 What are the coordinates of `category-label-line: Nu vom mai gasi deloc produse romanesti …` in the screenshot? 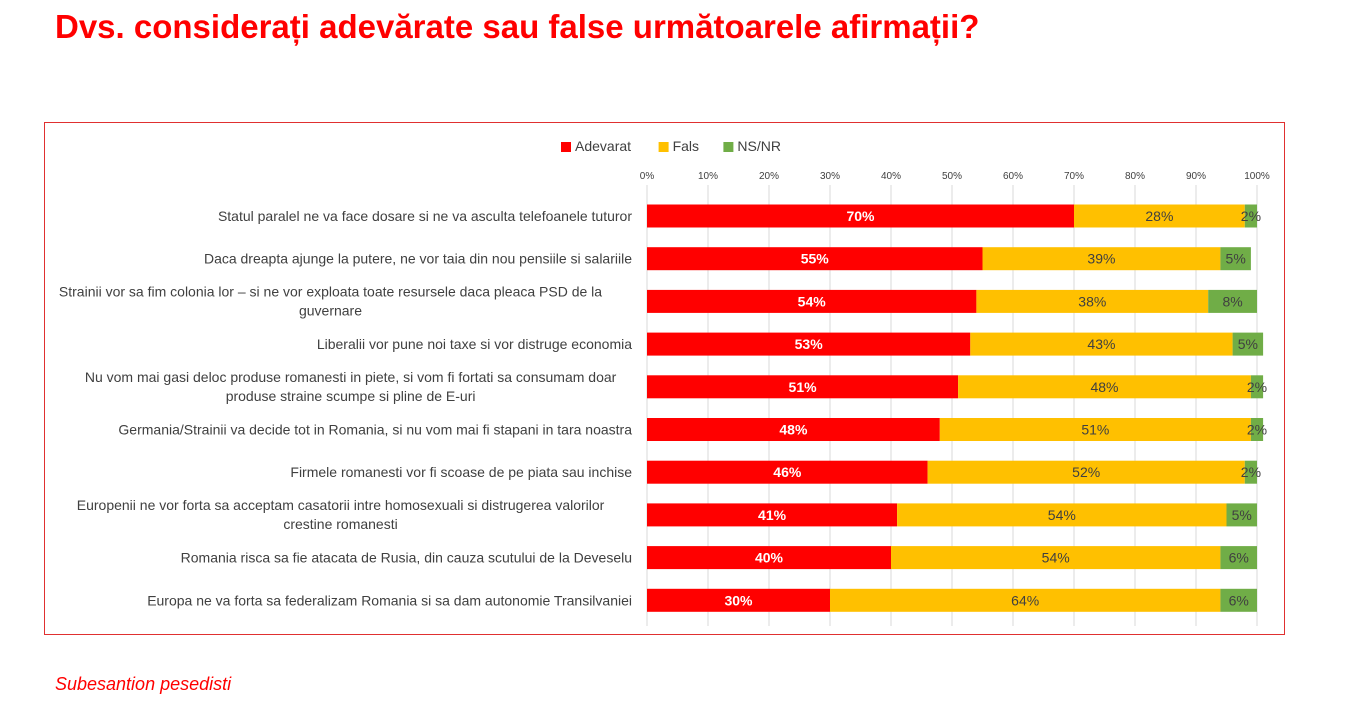 It's located at (351, 377).